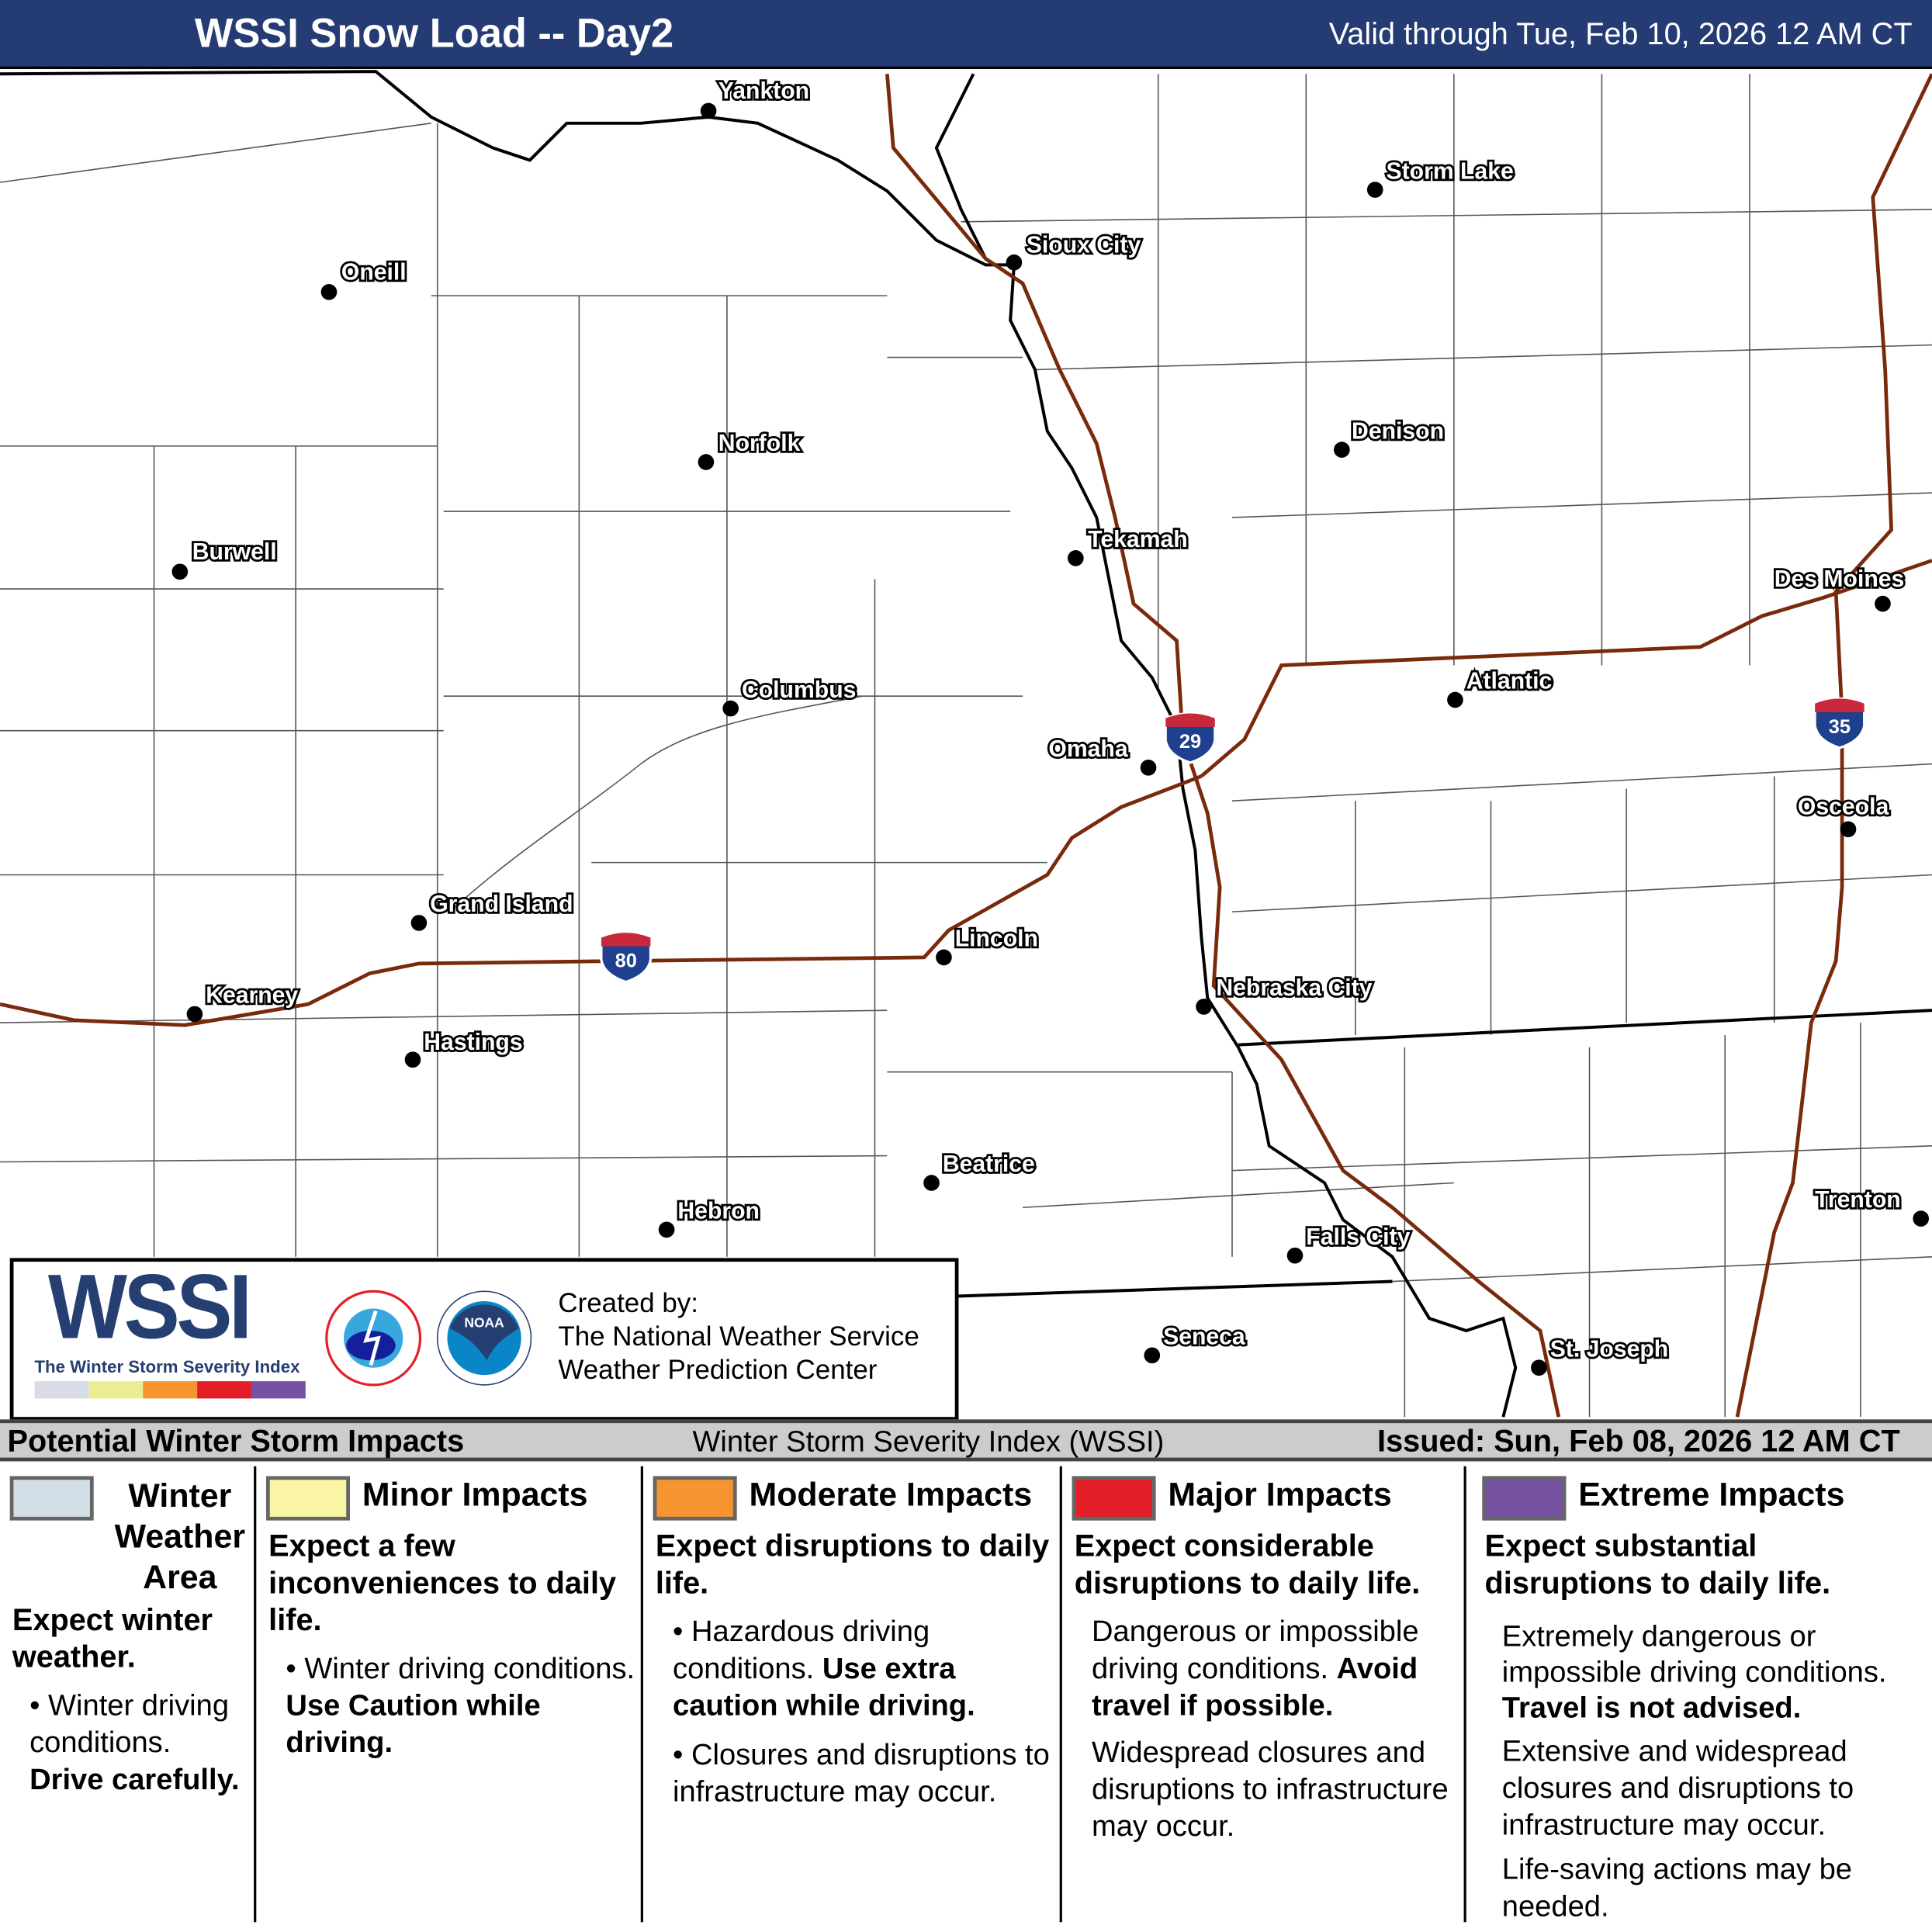  Describe the element at coordinates (134, 1780) in the screenshot. I see `legend-bullet-bold: Drive carefully.` at that location.